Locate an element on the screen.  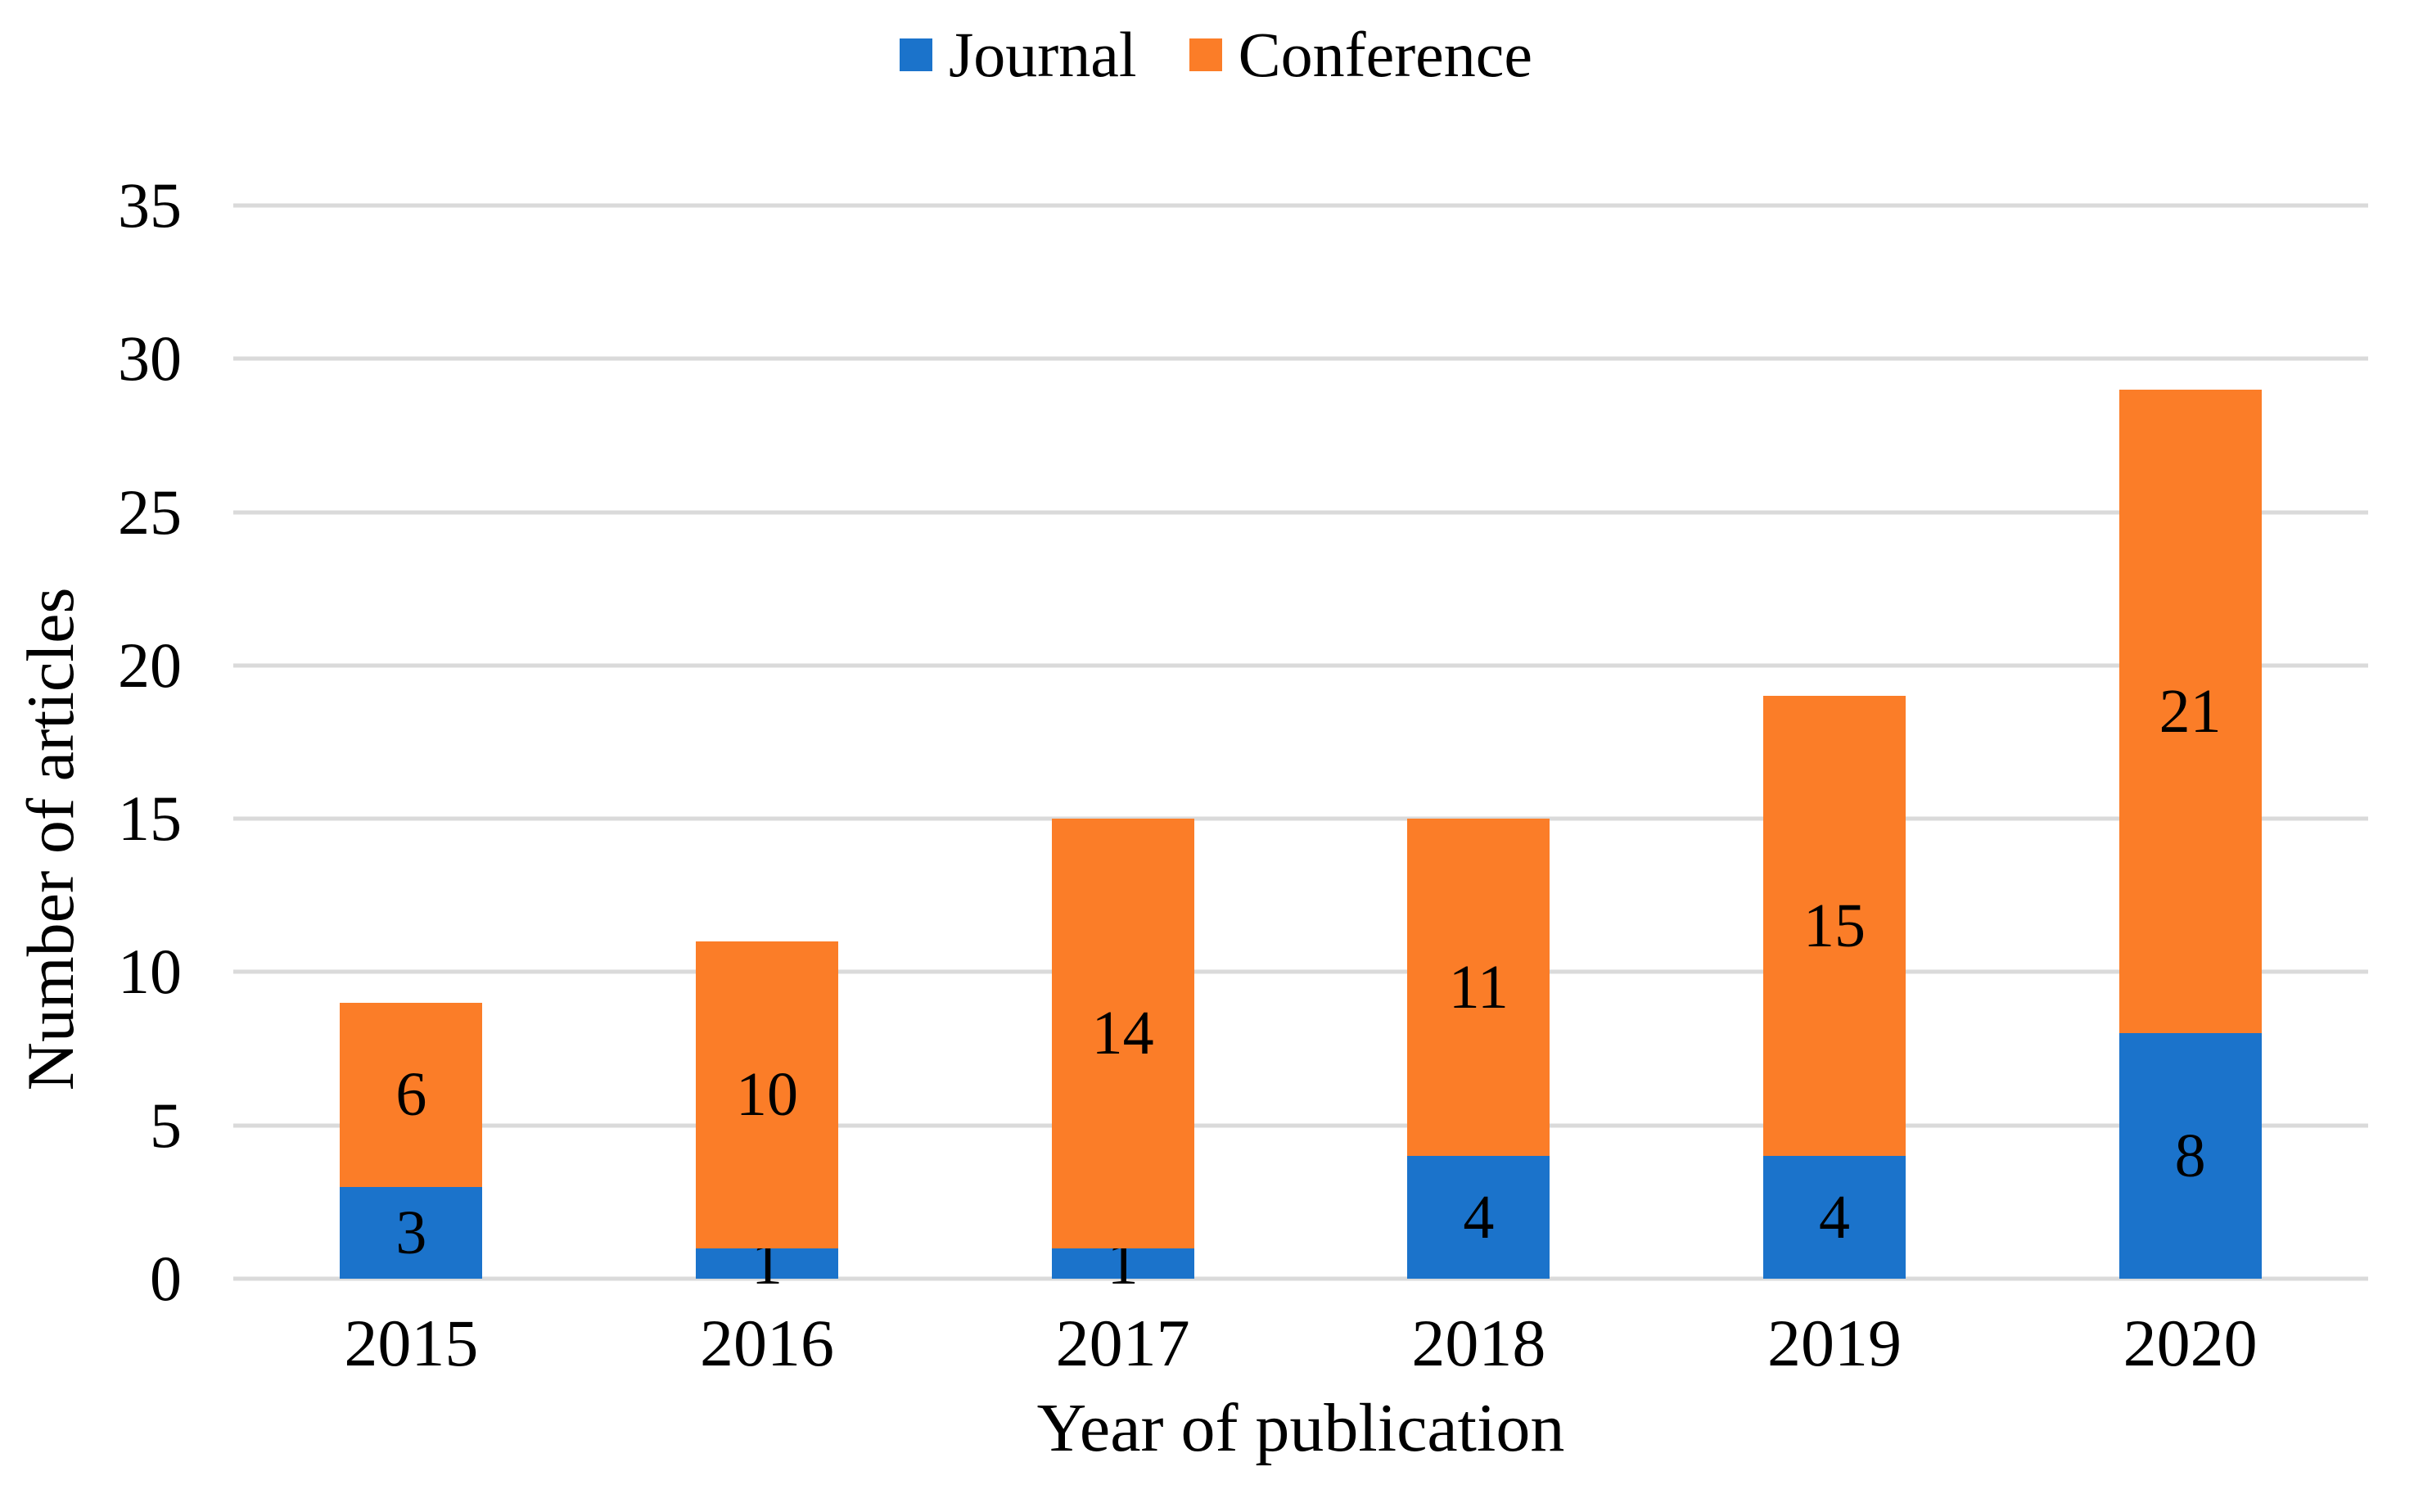
y-tick-label-15: 15 is located at coordinates (150, 819).